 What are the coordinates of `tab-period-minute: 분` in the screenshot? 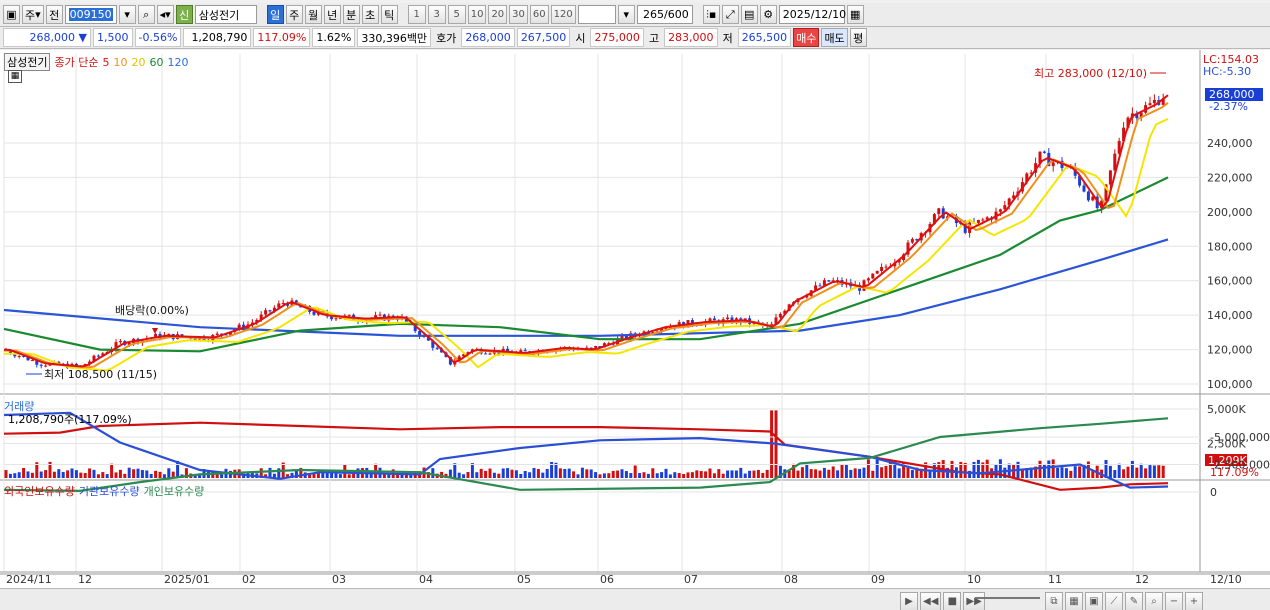 It's located at (351, 14).